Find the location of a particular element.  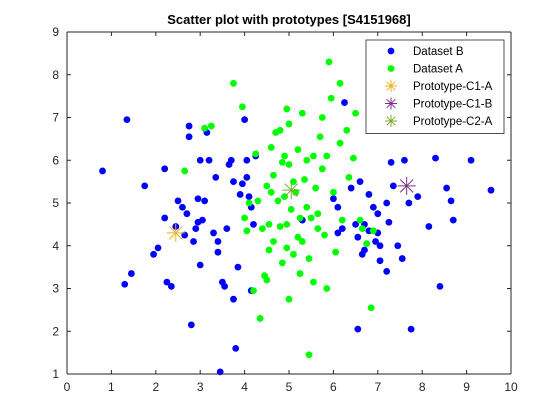

x-tick-label: 4 is located at coordinates (244, 387).